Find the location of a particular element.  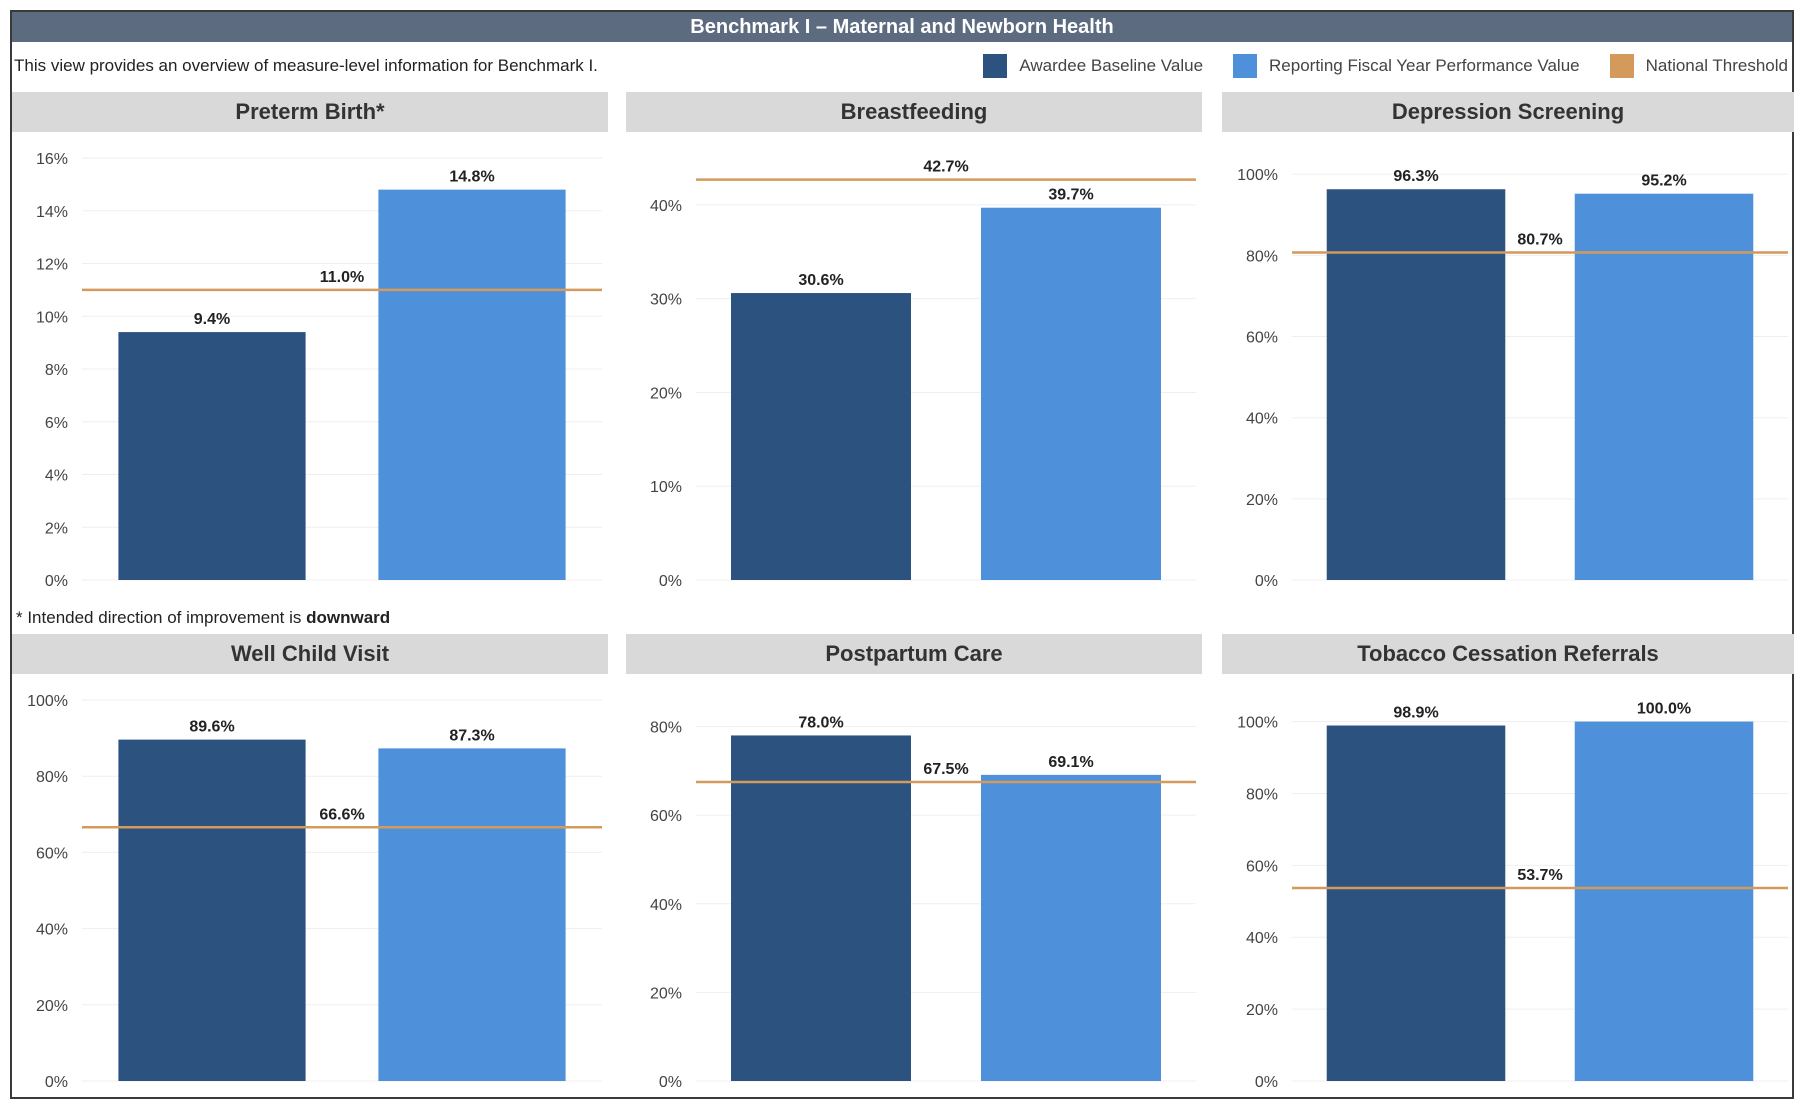

y-tick-label: 2% is located at coordinates (56, 528).